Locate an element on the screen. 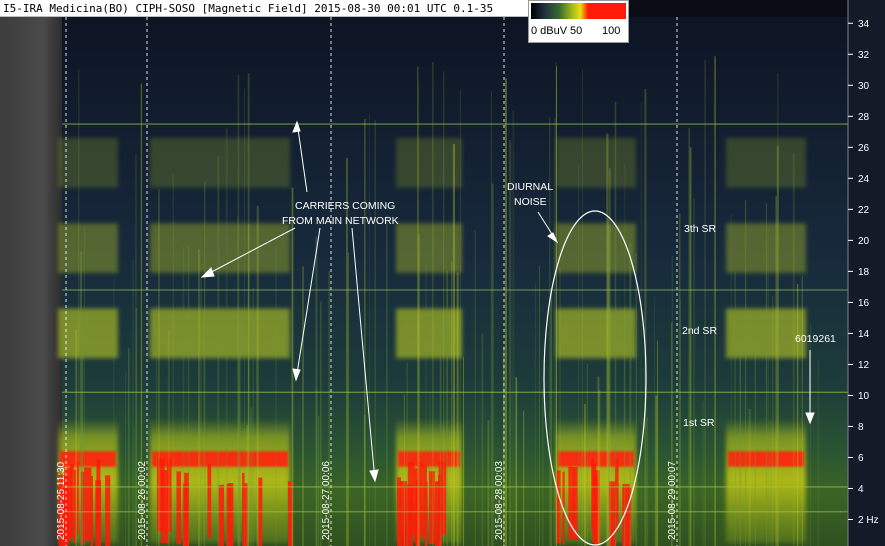  color-scale-gradient is located at coordinates (578, 11).